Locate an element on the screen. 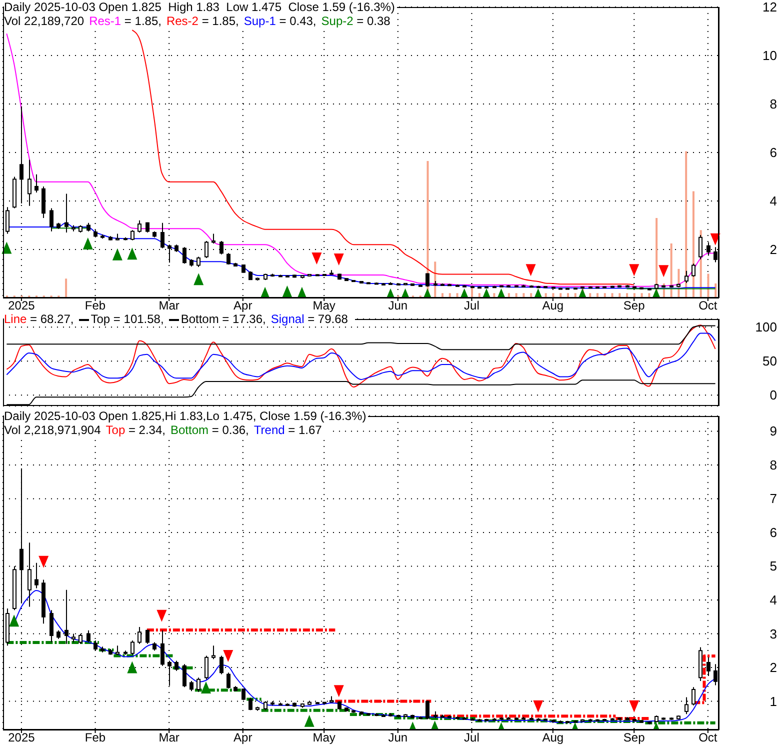 The width and height of the screenshot is (780, 745). y-tick-label: 10 is located at coordinates (769, 55).